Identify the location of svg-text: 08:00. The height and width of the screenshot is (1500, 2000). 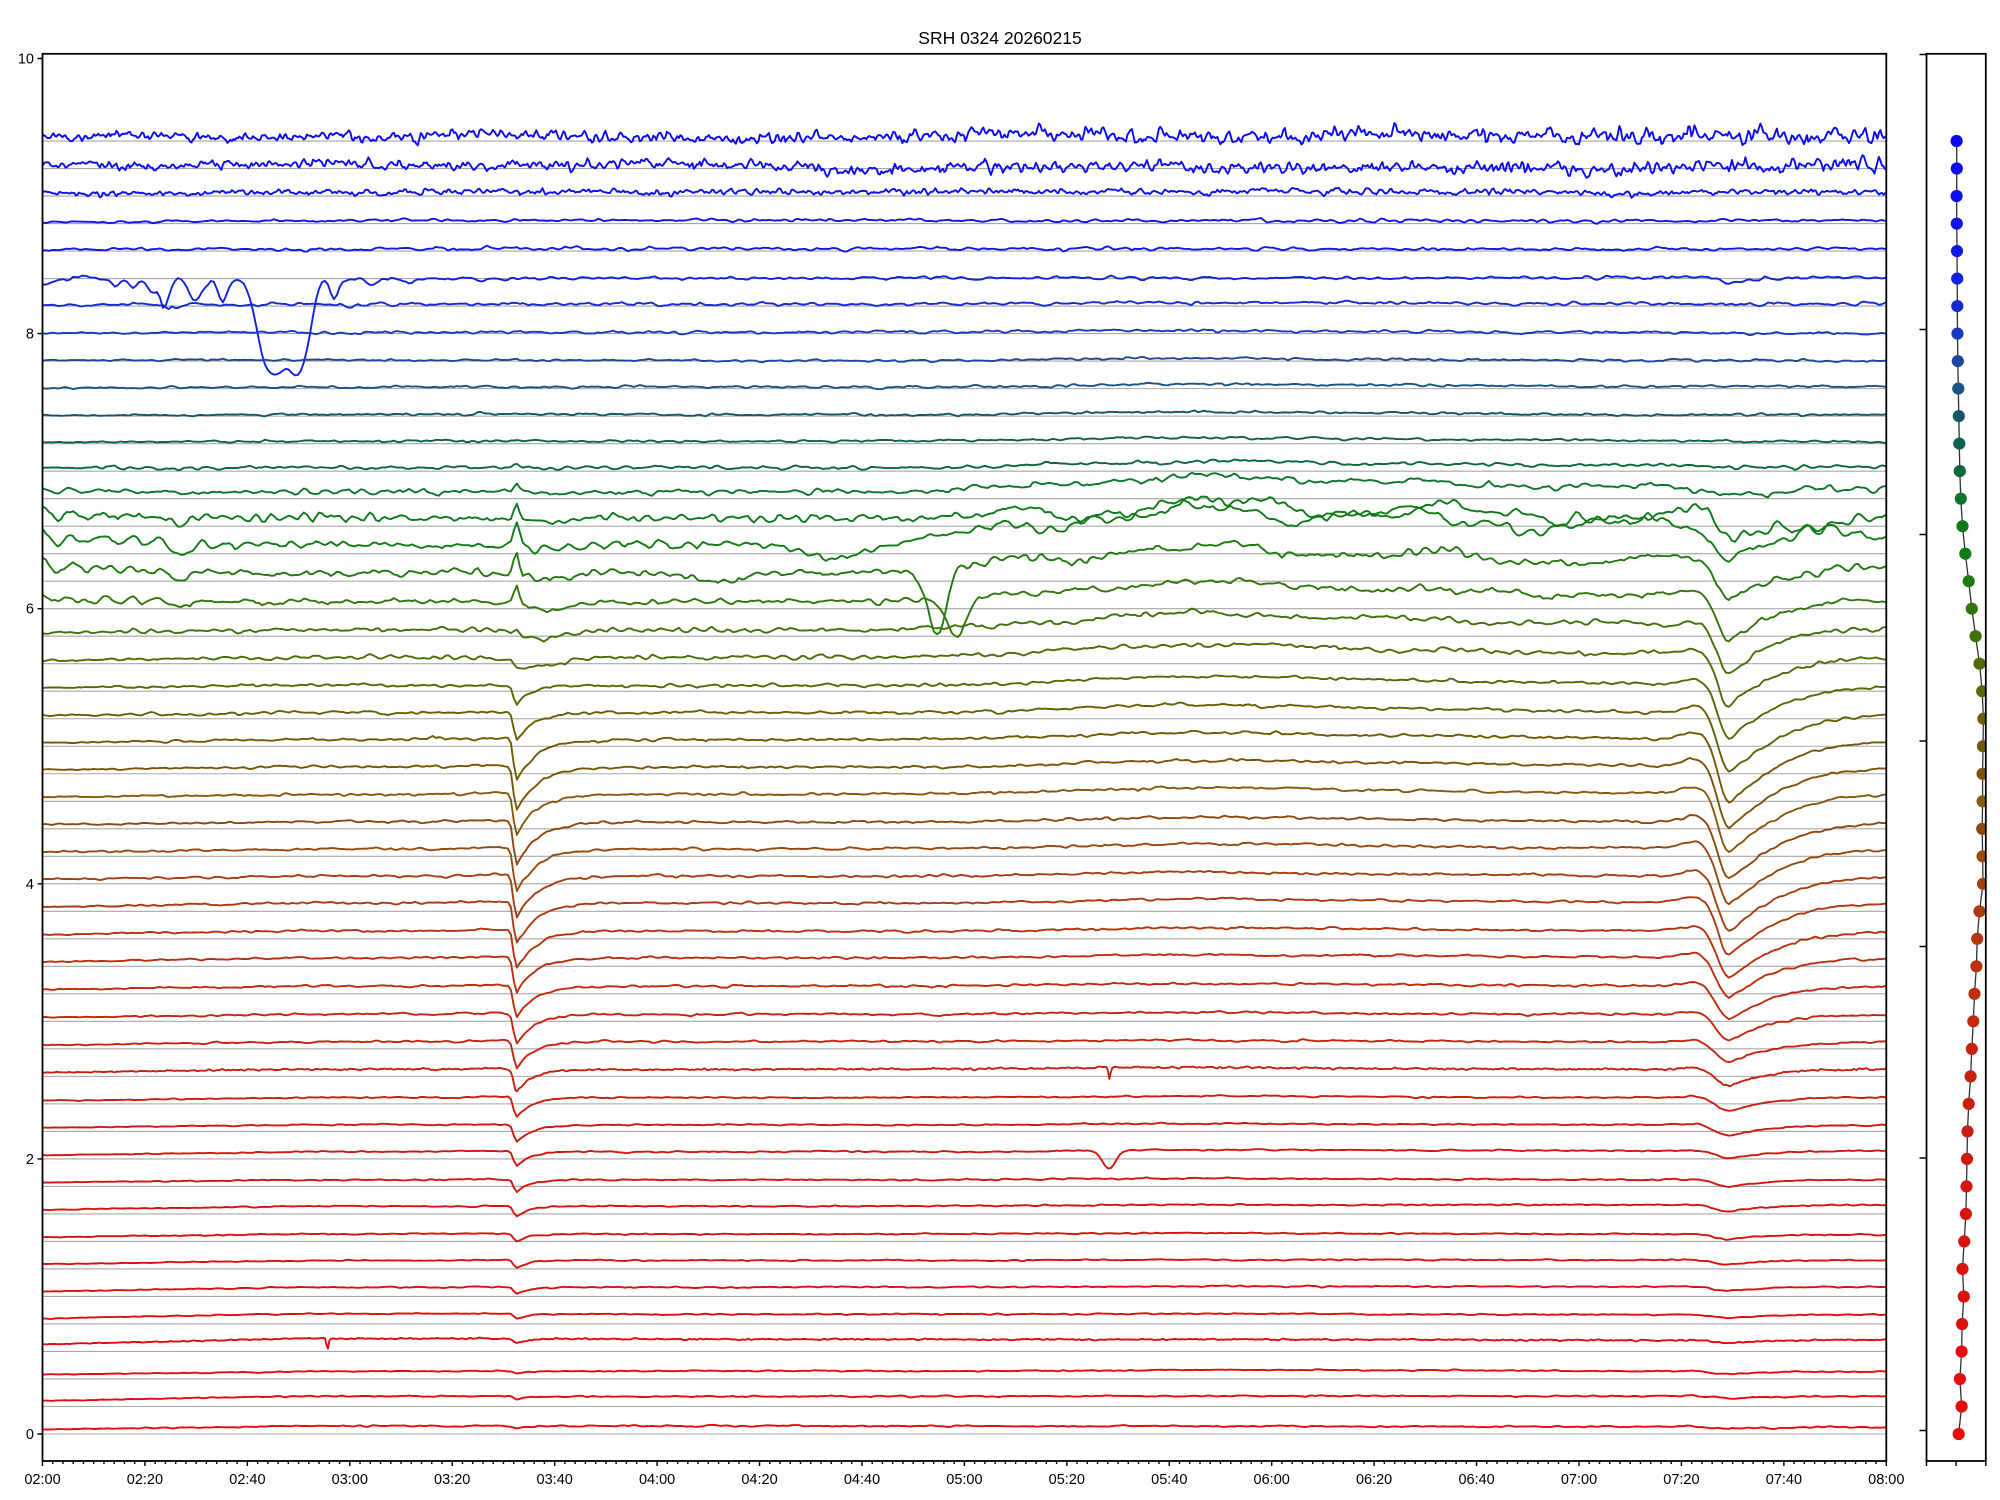
(1886, 1480).